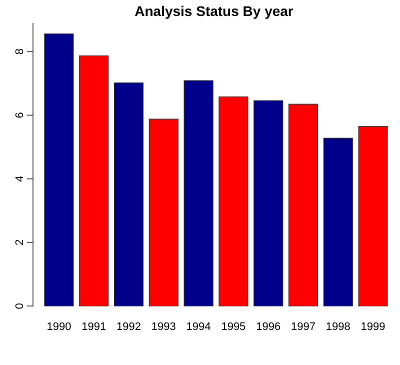 This screenshot has width=400, height=365. What do you see at coordinates (214, 11) in the screenshot?
I see `chart-title: Analysis Status By year` at bounding box center [214, 11].